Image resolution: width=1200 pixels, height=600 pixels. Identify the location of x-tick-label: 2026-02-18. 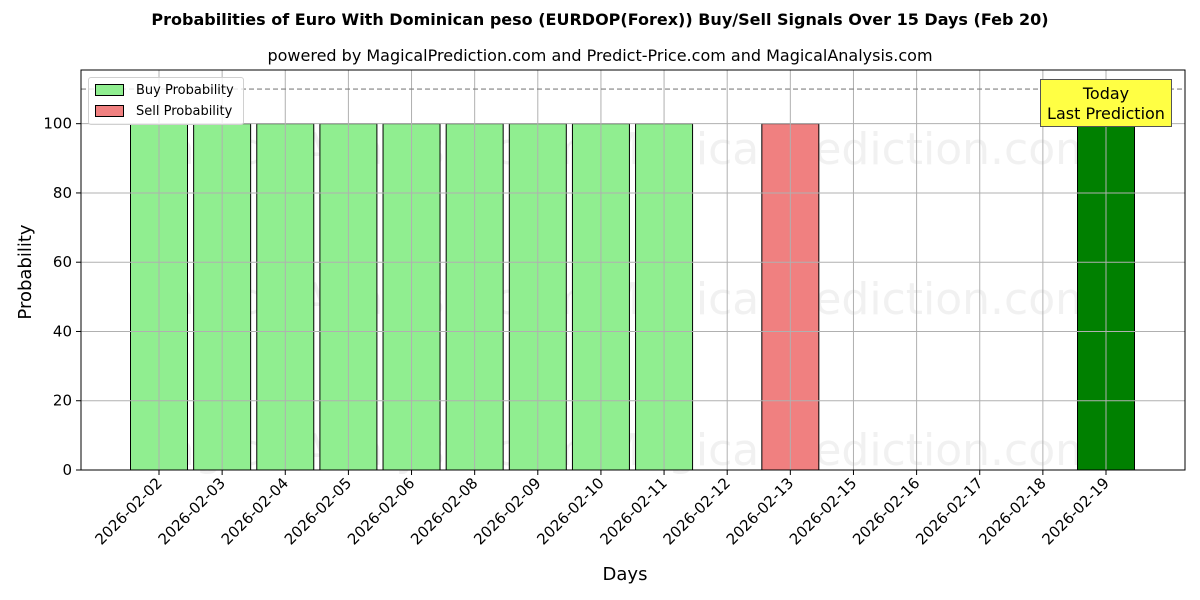
(1012, 511).